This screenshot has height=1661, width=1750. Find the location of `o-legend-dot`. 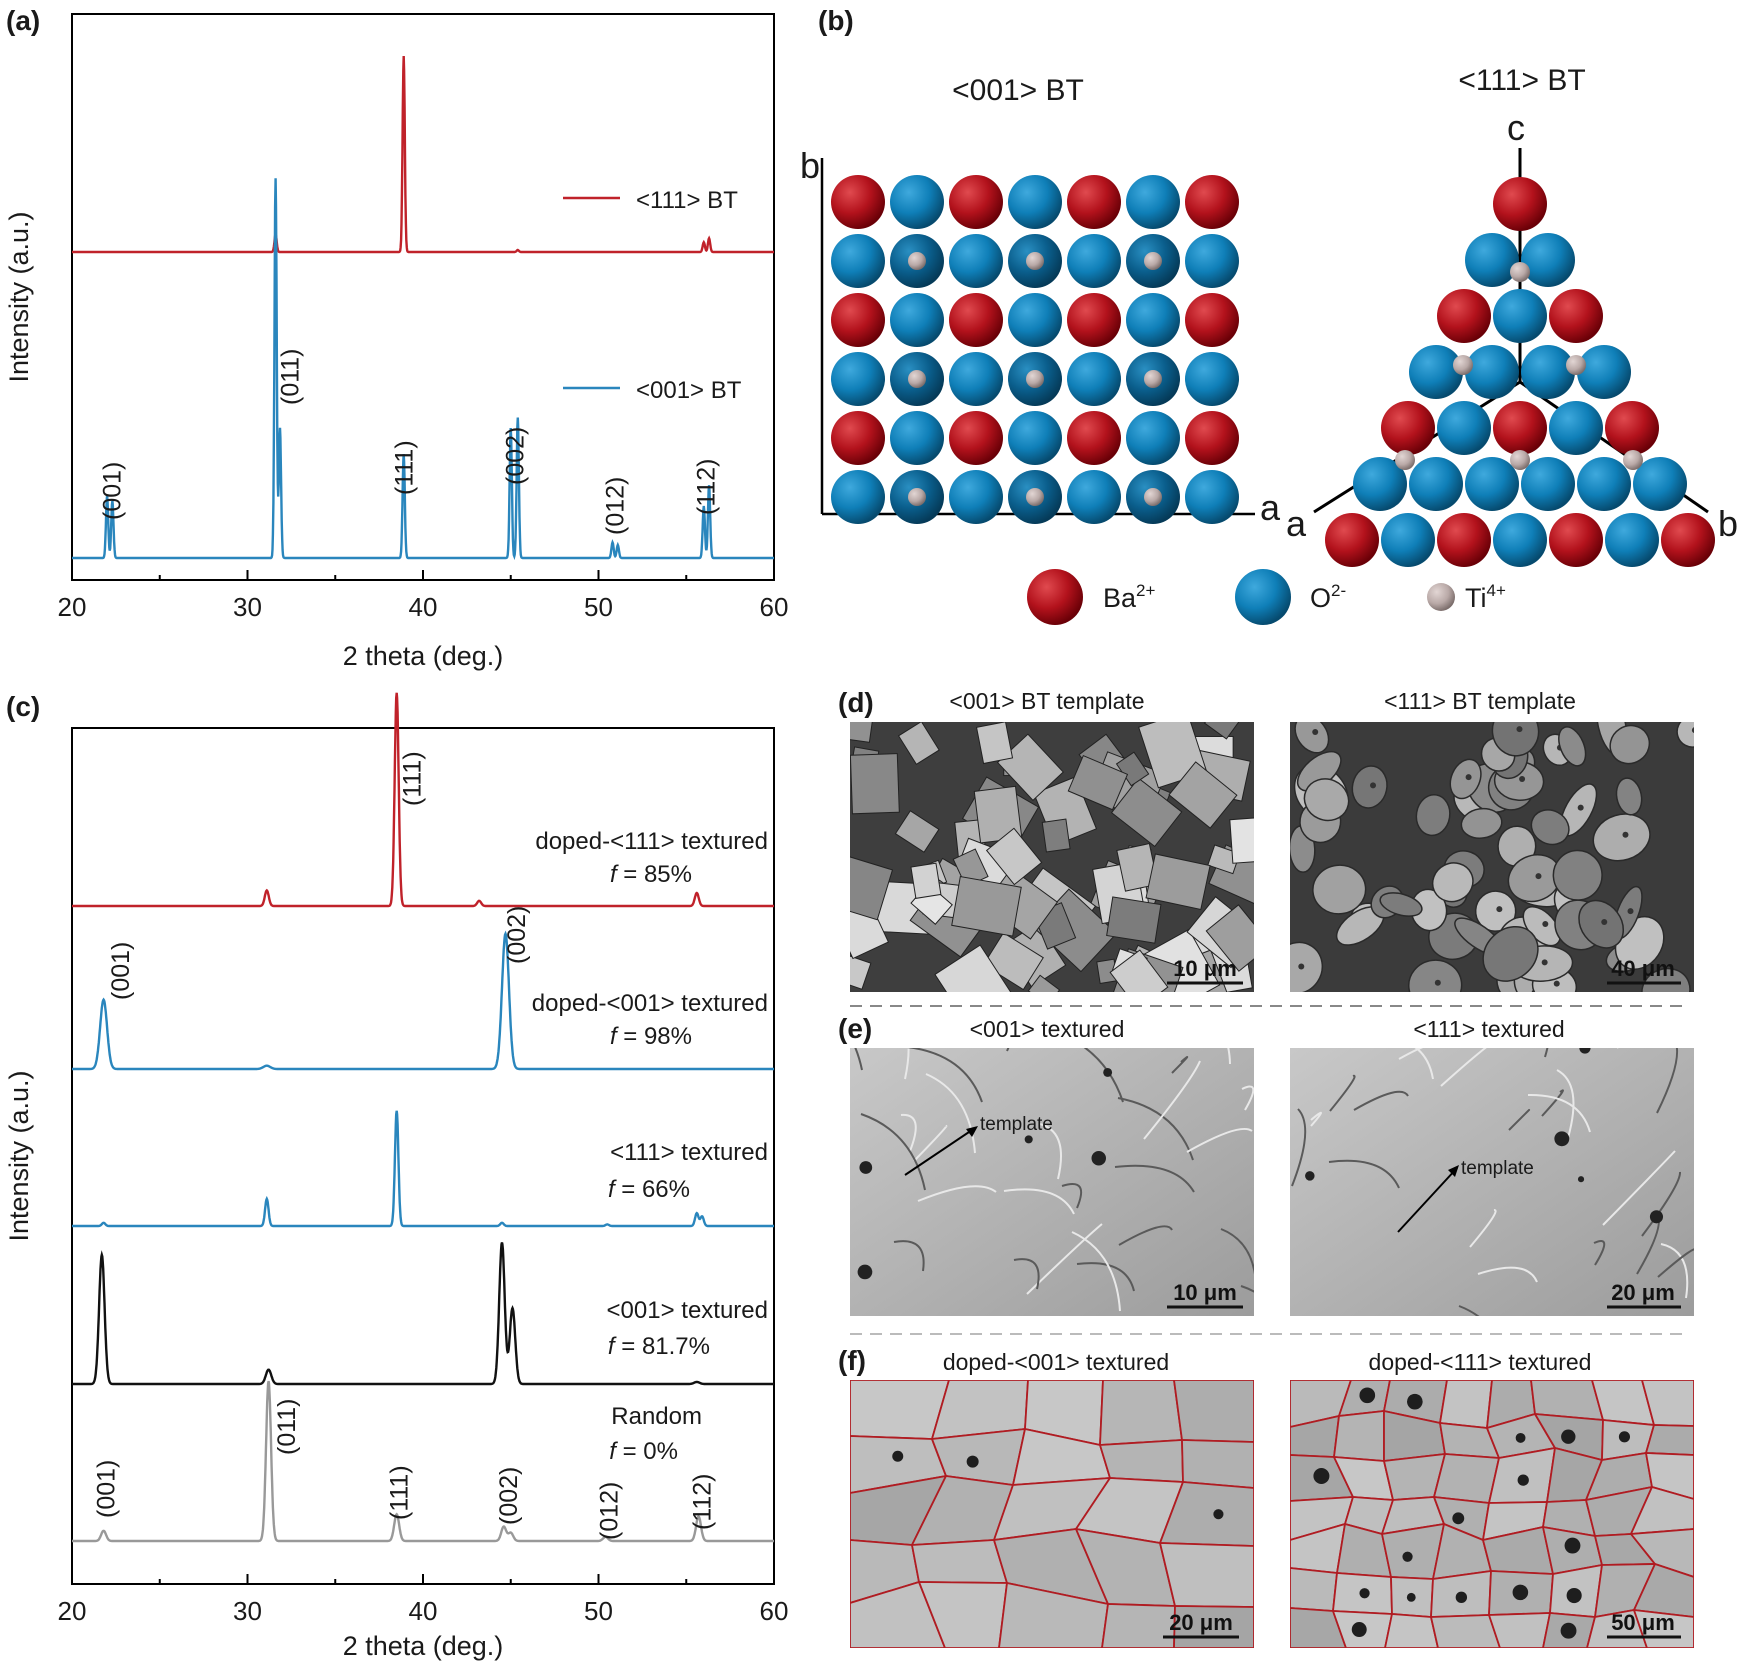

o-legend-dot is located at coordinates (1263, 597).